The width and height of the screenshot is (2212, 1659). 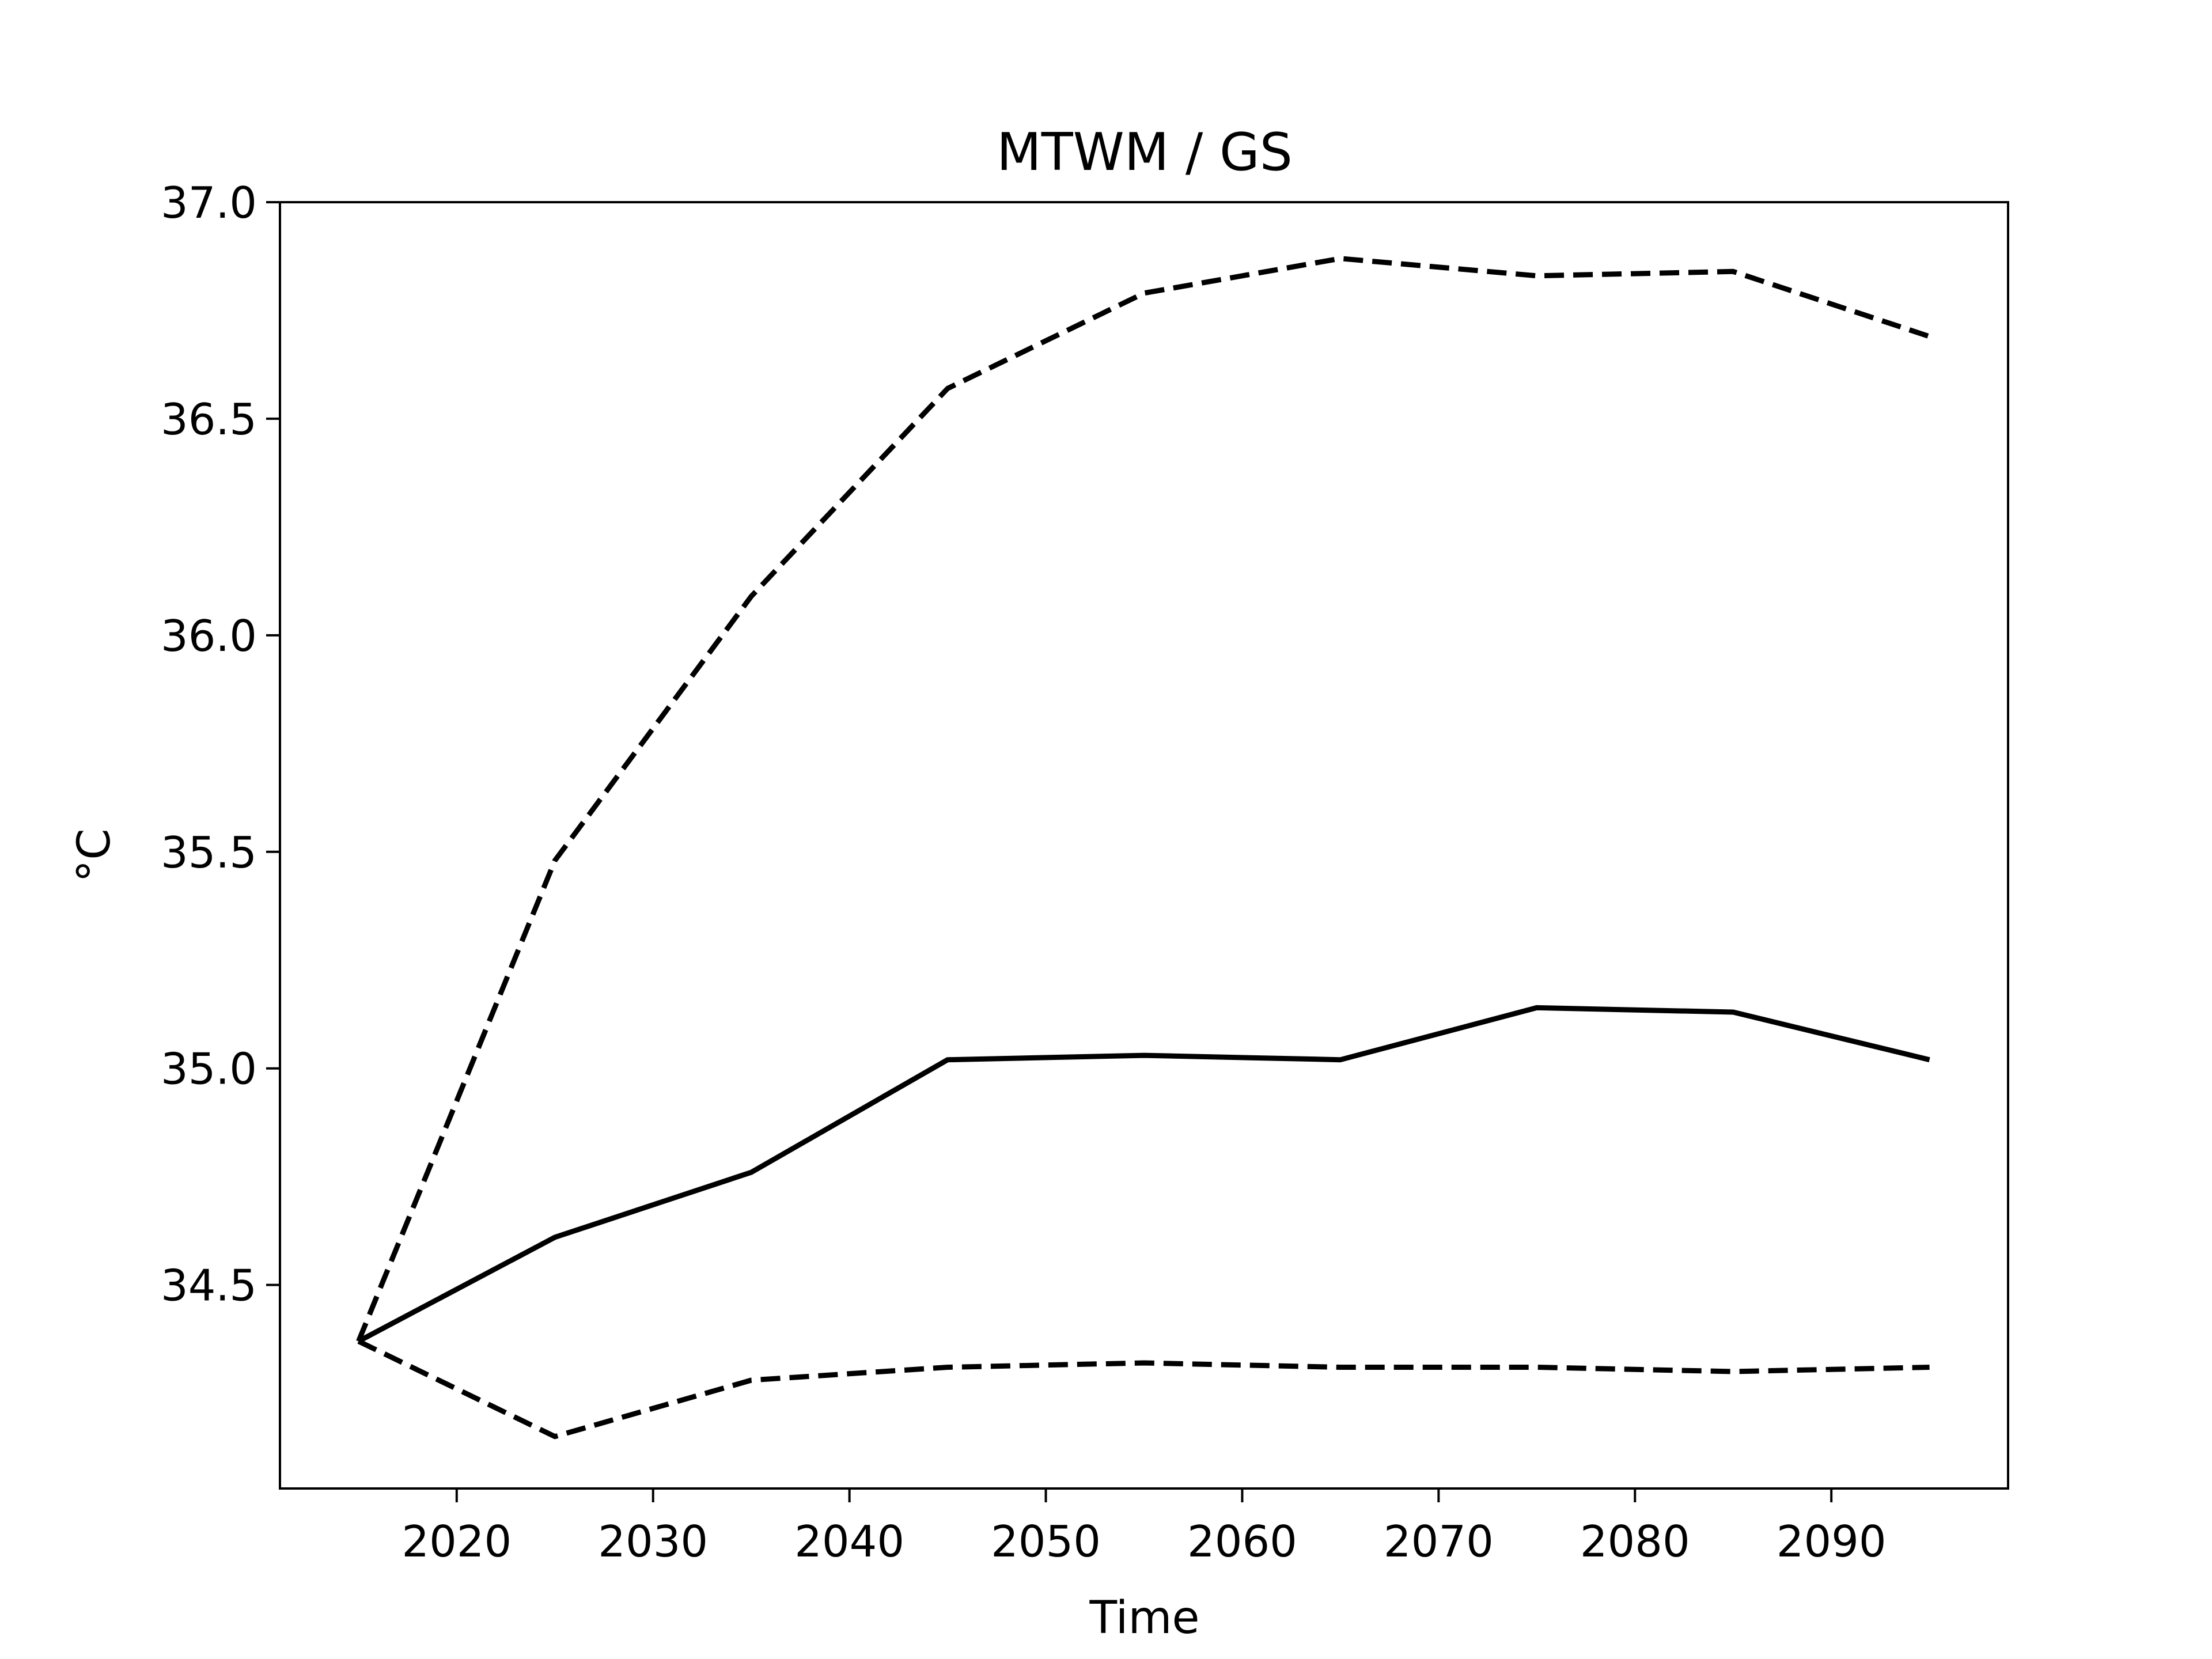 What do you see at coordinates (1144, 1527) in the screenshot?
I see `x-axis: 2020 2030 2040 2050 2060 2070 2080 2090` at bounding box center [1144, 1527].